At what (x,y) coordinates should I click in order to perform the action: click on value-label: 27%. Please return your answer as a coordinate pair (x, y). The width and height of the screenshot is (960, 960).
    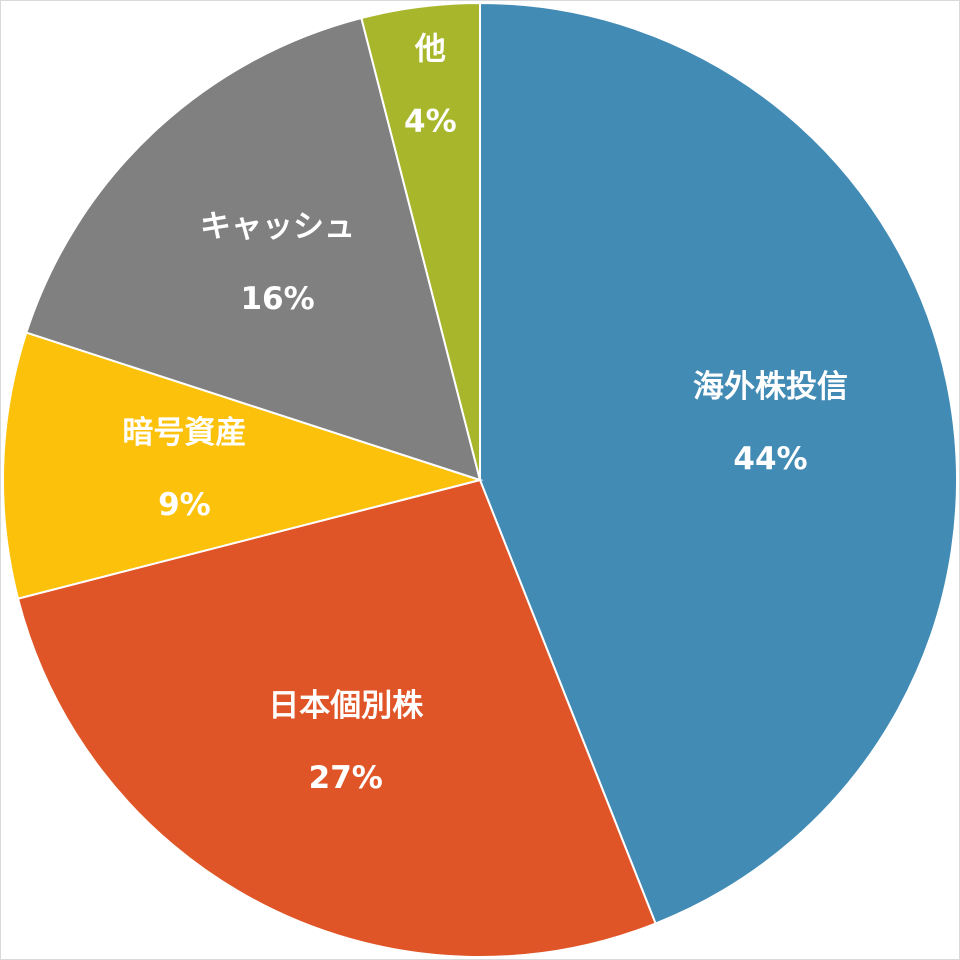
    Looking at the image, I should click on (346, 778).